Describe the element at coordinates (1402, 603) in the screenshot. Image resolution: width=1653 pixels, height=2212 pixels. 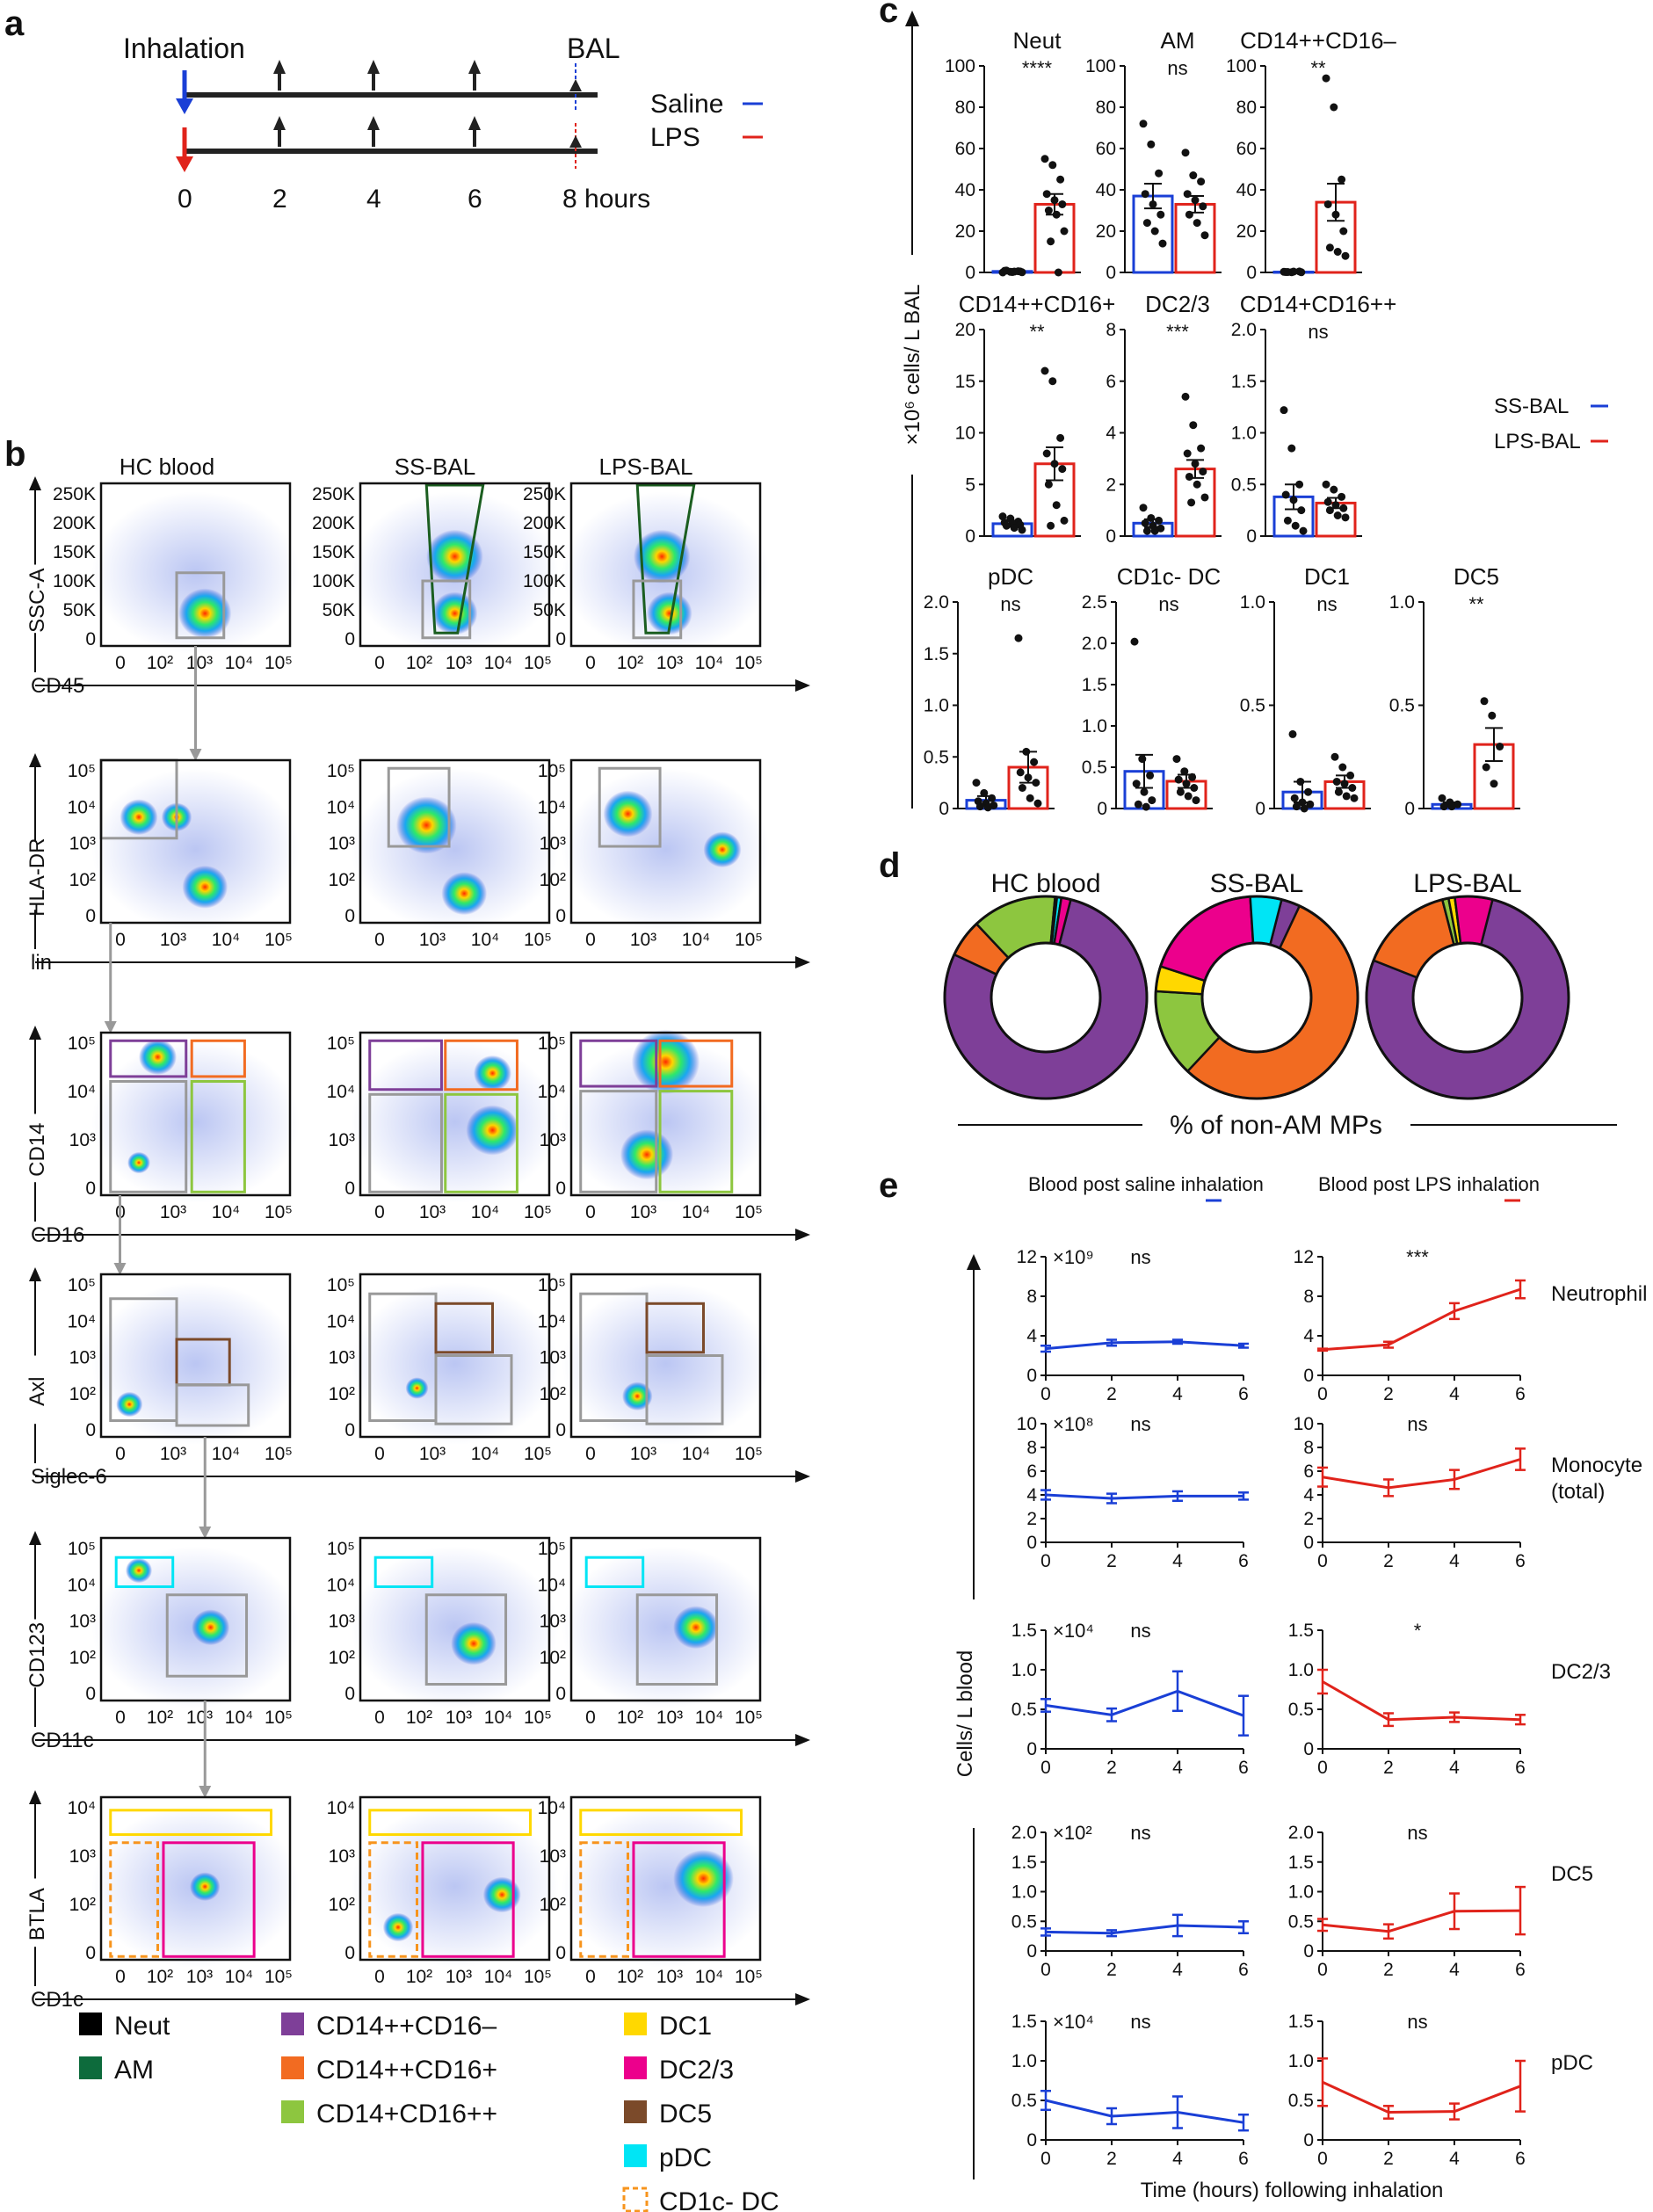
I see `y-tick-label: 1.0` at that location.